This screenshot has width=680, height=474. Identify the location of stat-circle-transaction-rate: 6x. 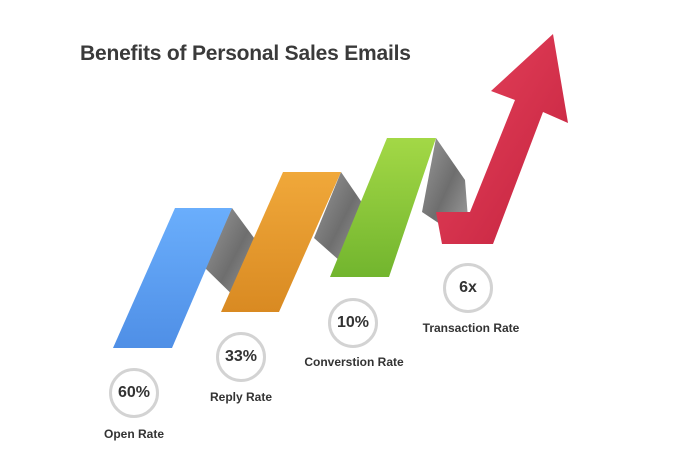
(468, 288).